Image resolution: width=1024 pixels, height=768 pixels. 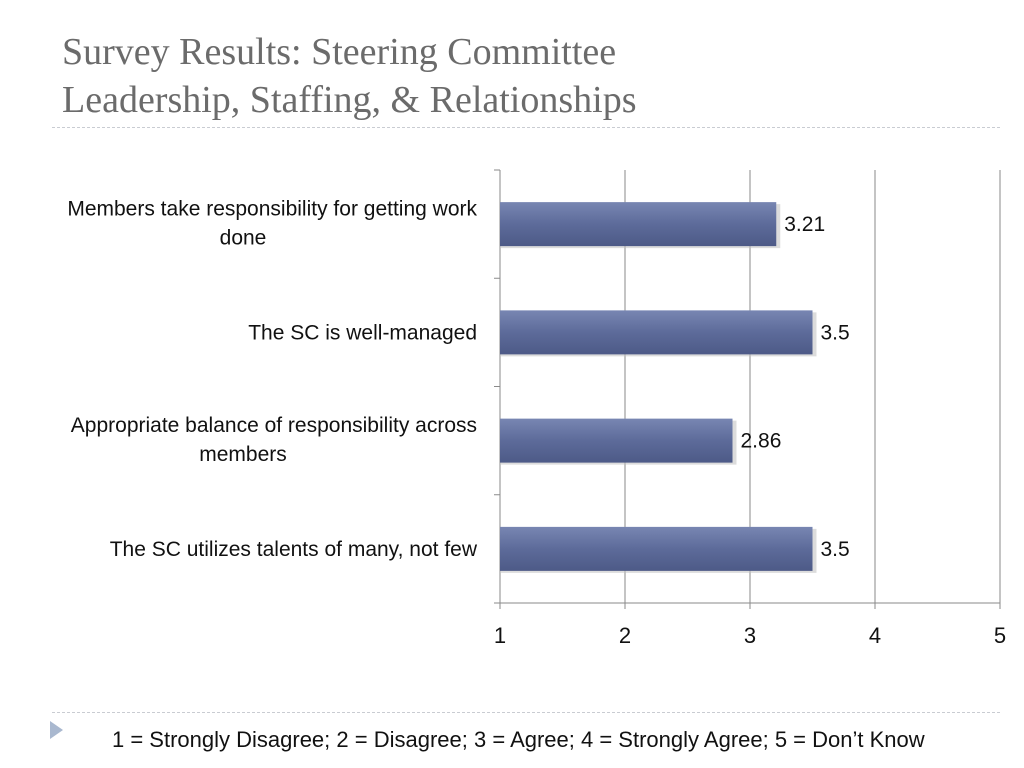 What do you see at coordinates (500, 635) in the screenshot?
I see `x-tick-label: 1` at bounding box center [500, 635].